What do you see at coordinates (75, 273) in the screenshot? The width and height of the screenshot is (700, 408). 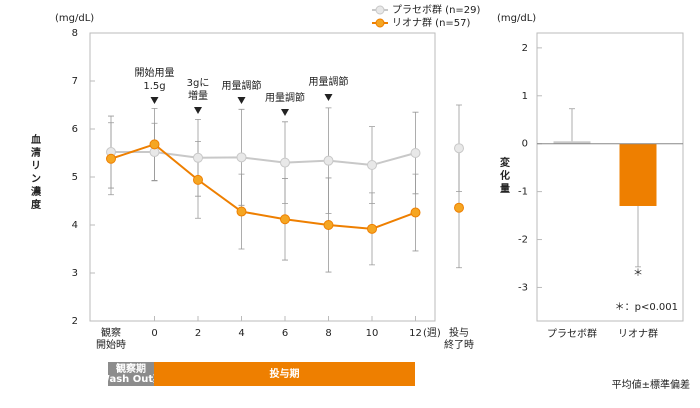 I see `y-tick-label: 3` at bounding box center [75, 273].